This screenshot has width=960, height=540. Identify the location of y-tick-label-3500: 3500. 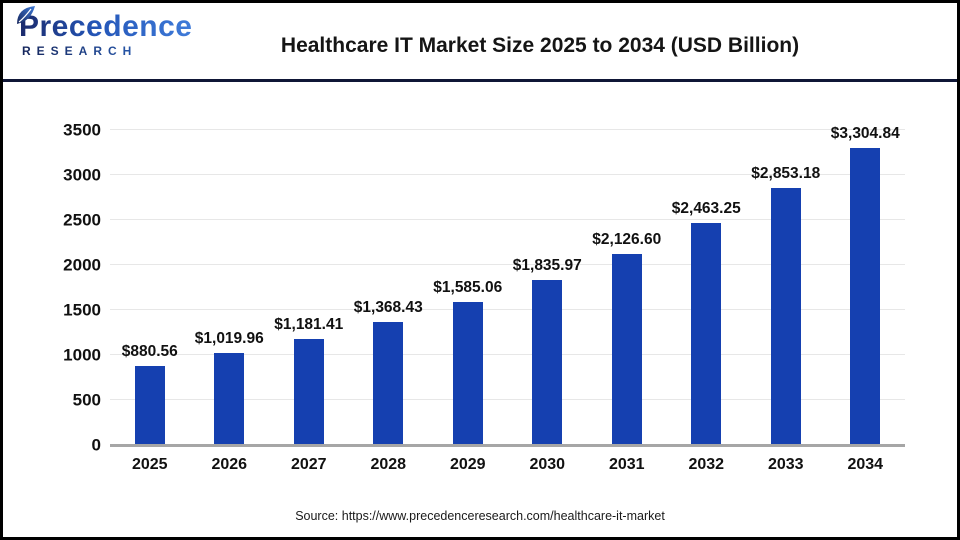
(82, 130).